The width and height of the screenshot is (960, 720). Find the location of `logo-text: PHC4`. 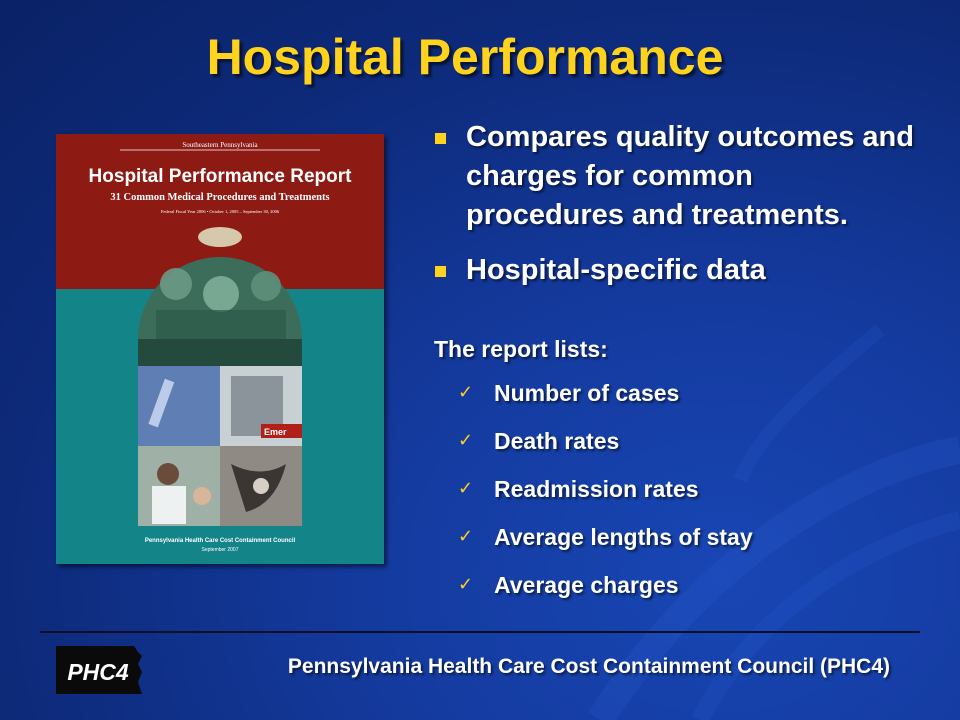

logo-text: PHC4 is located at coordinates (98, 672).